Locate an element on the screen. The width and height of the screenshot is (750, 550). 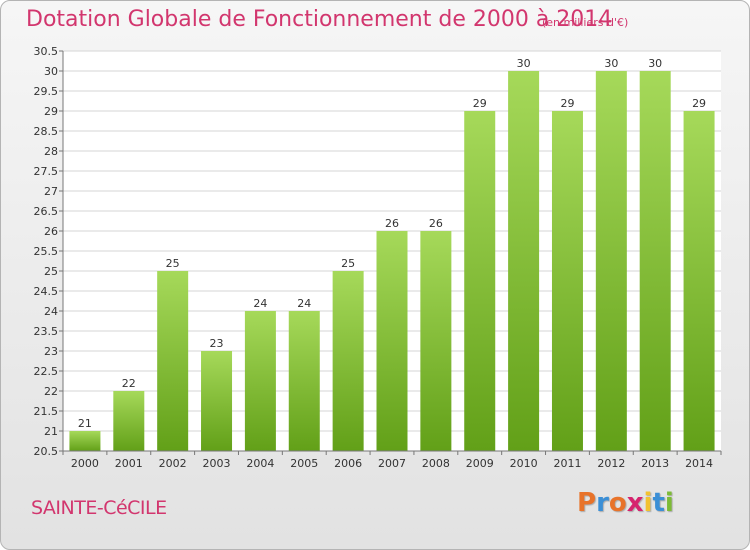
y-tick-label: 25 is located at coordinates (51, 271).